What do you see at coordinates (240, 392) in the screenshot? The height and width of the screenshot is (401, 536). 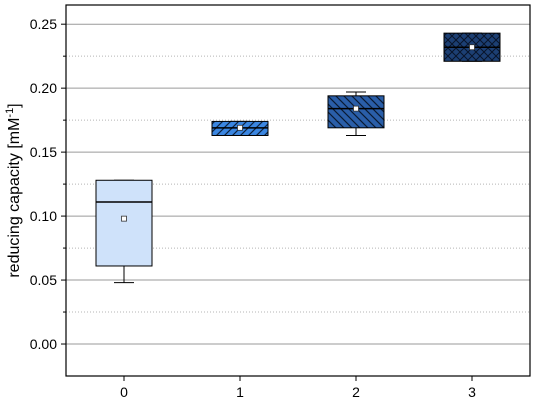 I see `x-tick-label: 1` at bounding box center [240, 392].